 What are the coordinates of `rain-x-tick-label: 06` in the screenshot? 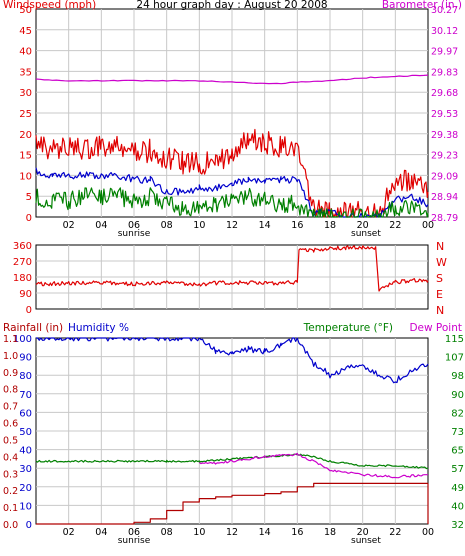 It's located at (134, 532).